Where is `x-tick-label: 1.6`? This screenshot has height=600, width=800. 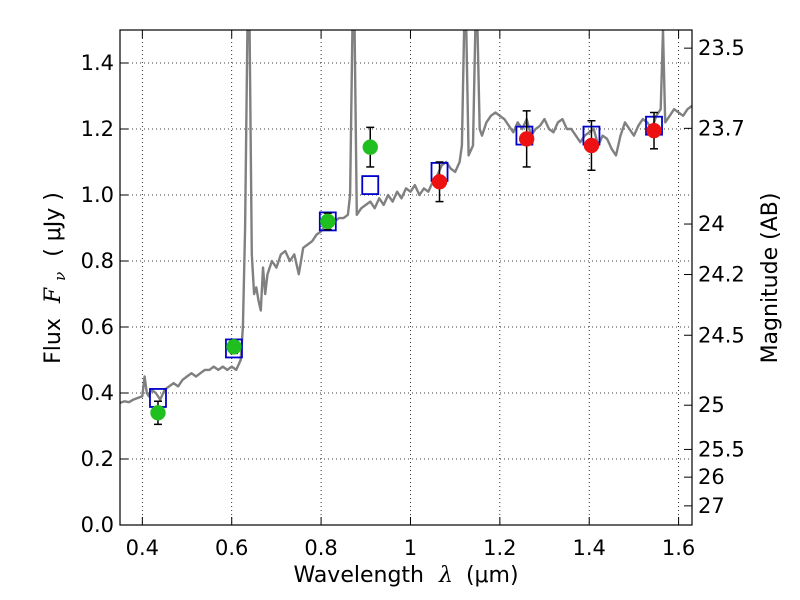 x-tick-label: 1.6 is located at coordinates (678, 548).